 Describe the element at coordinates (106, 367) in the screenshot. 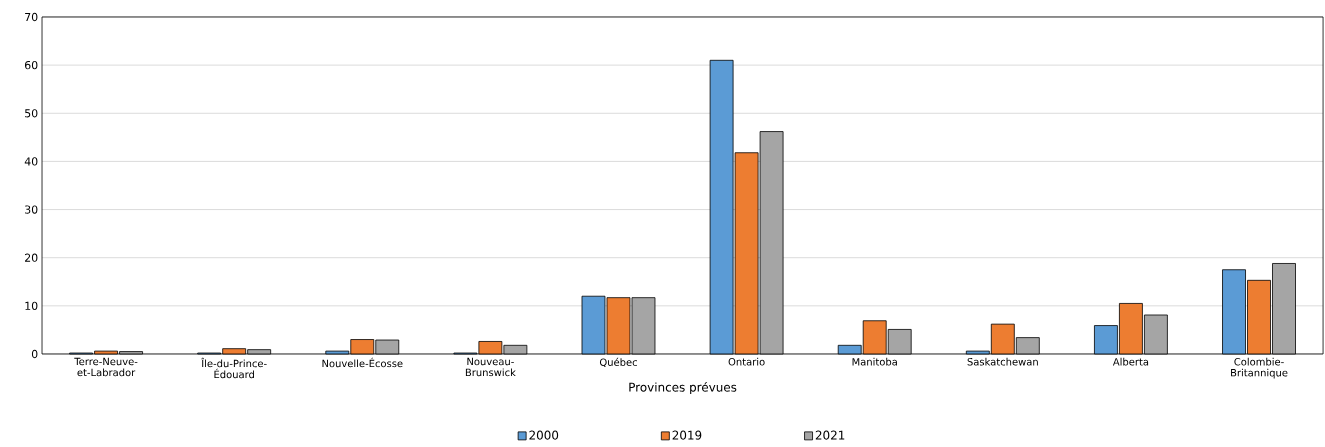

I see `x-tick-label: Terre-Neuve-et-Labrador` at that location.